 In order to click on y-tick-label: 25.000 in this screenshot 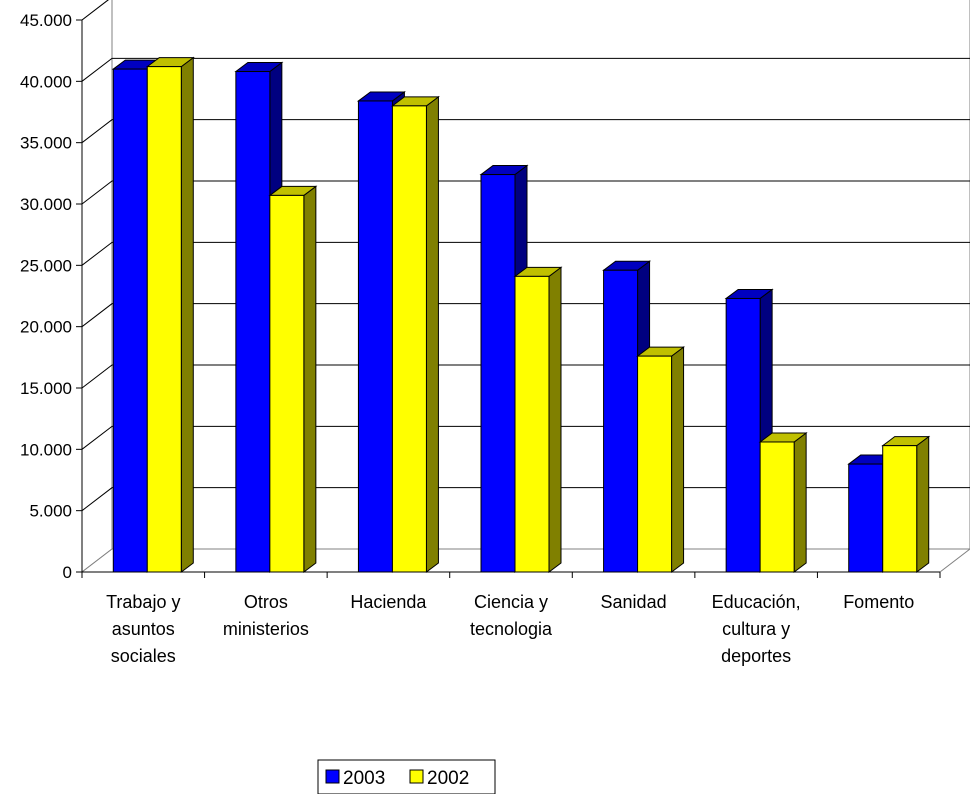, I will do `click(46, 265)`.